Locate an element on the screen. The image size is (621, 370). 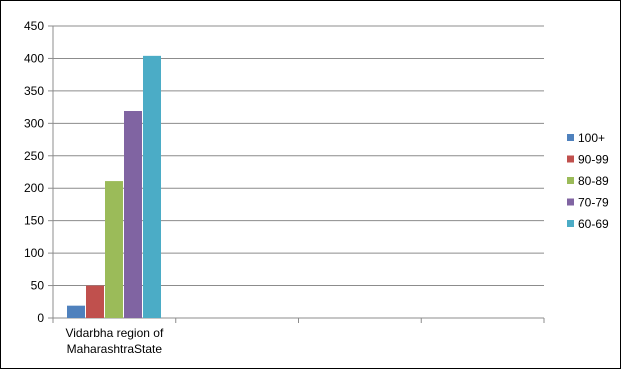
y-tick-label: 250 is located at coordinates (34, 156).